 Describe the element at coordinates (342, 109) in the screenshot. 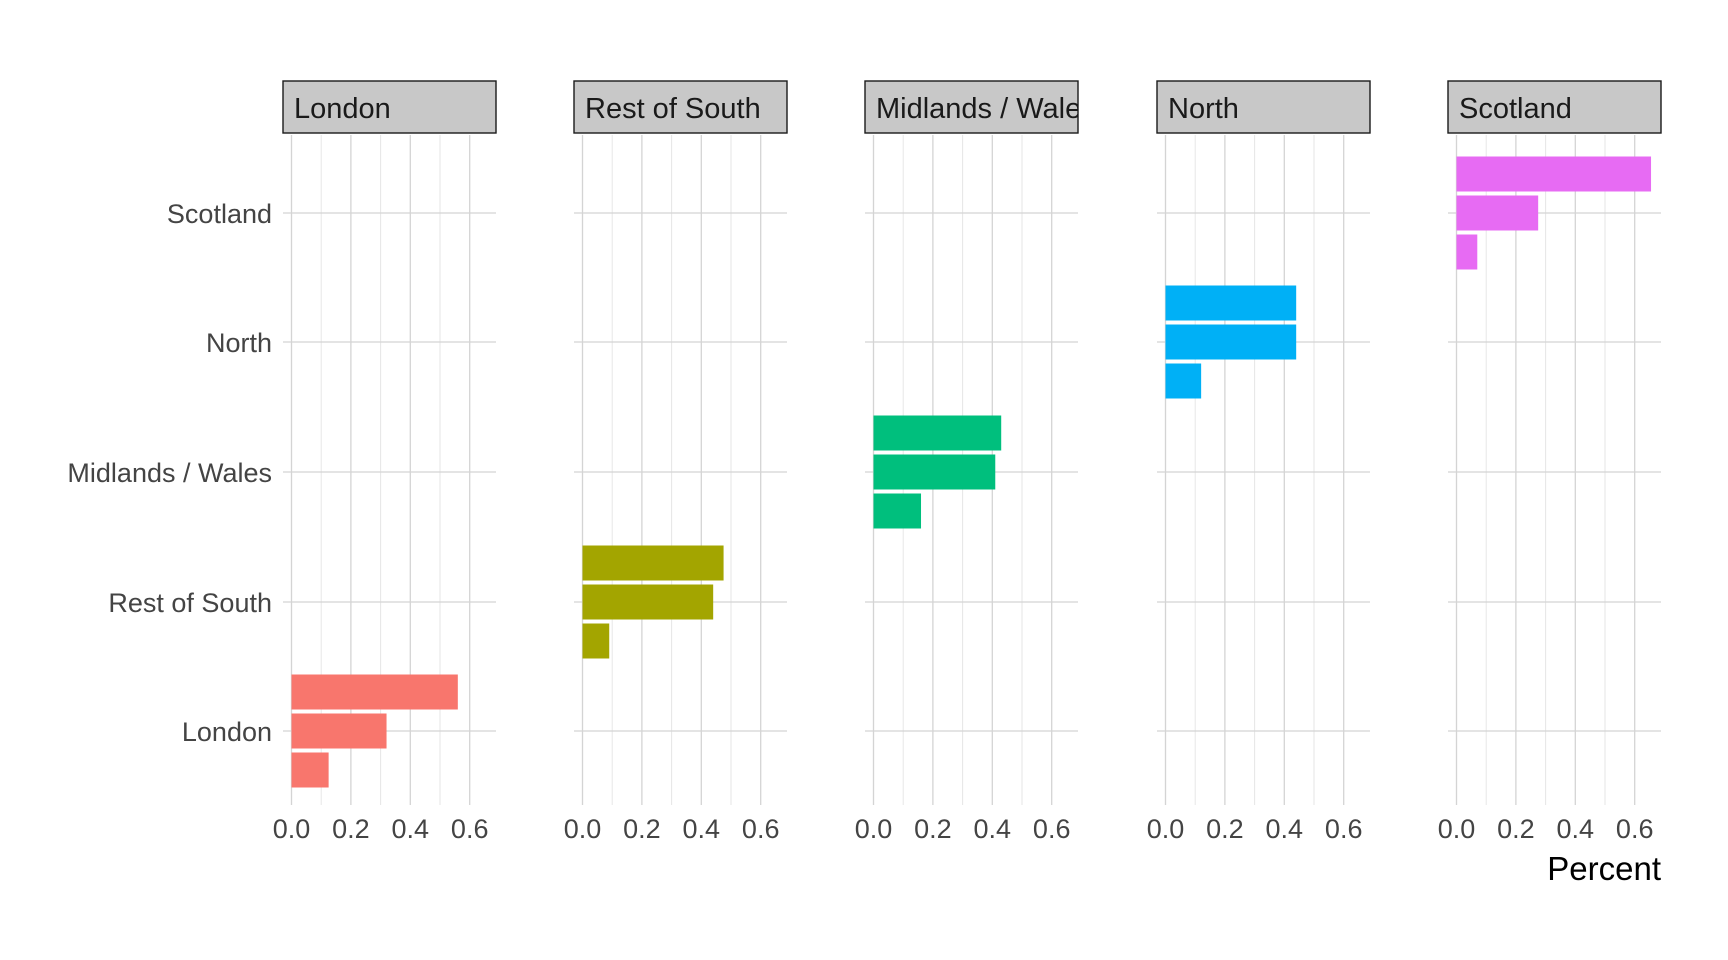

I see `facet-strip-label: London` at that location.